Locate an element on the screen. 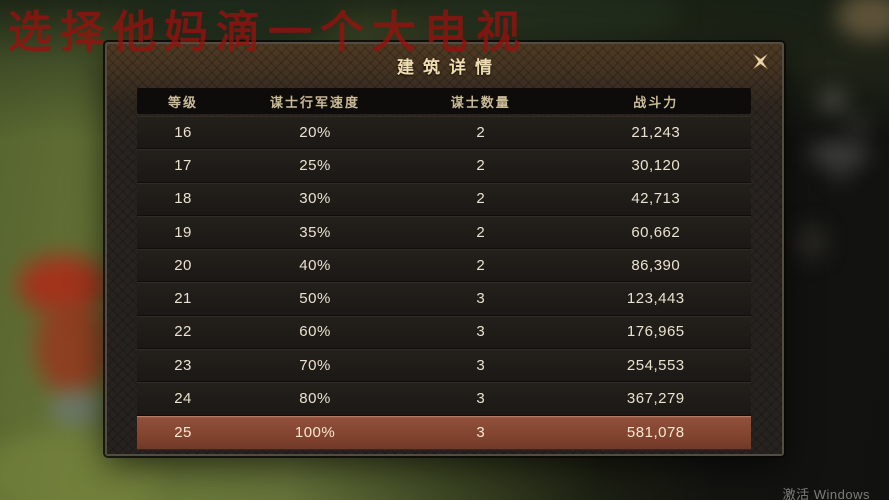 This screenshot has width=889, height=500. cell-power: 21,243 is located at coordinates (656, 132).